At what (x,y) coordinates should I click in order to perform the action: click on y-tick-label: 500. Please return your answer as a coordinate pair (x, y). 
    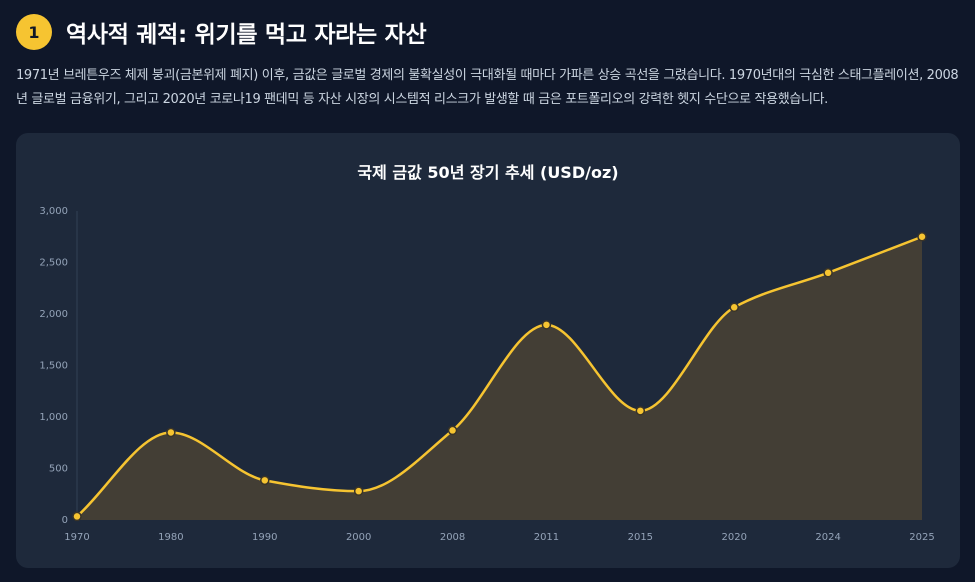
    Looking at the image, I should click on (58, 469).